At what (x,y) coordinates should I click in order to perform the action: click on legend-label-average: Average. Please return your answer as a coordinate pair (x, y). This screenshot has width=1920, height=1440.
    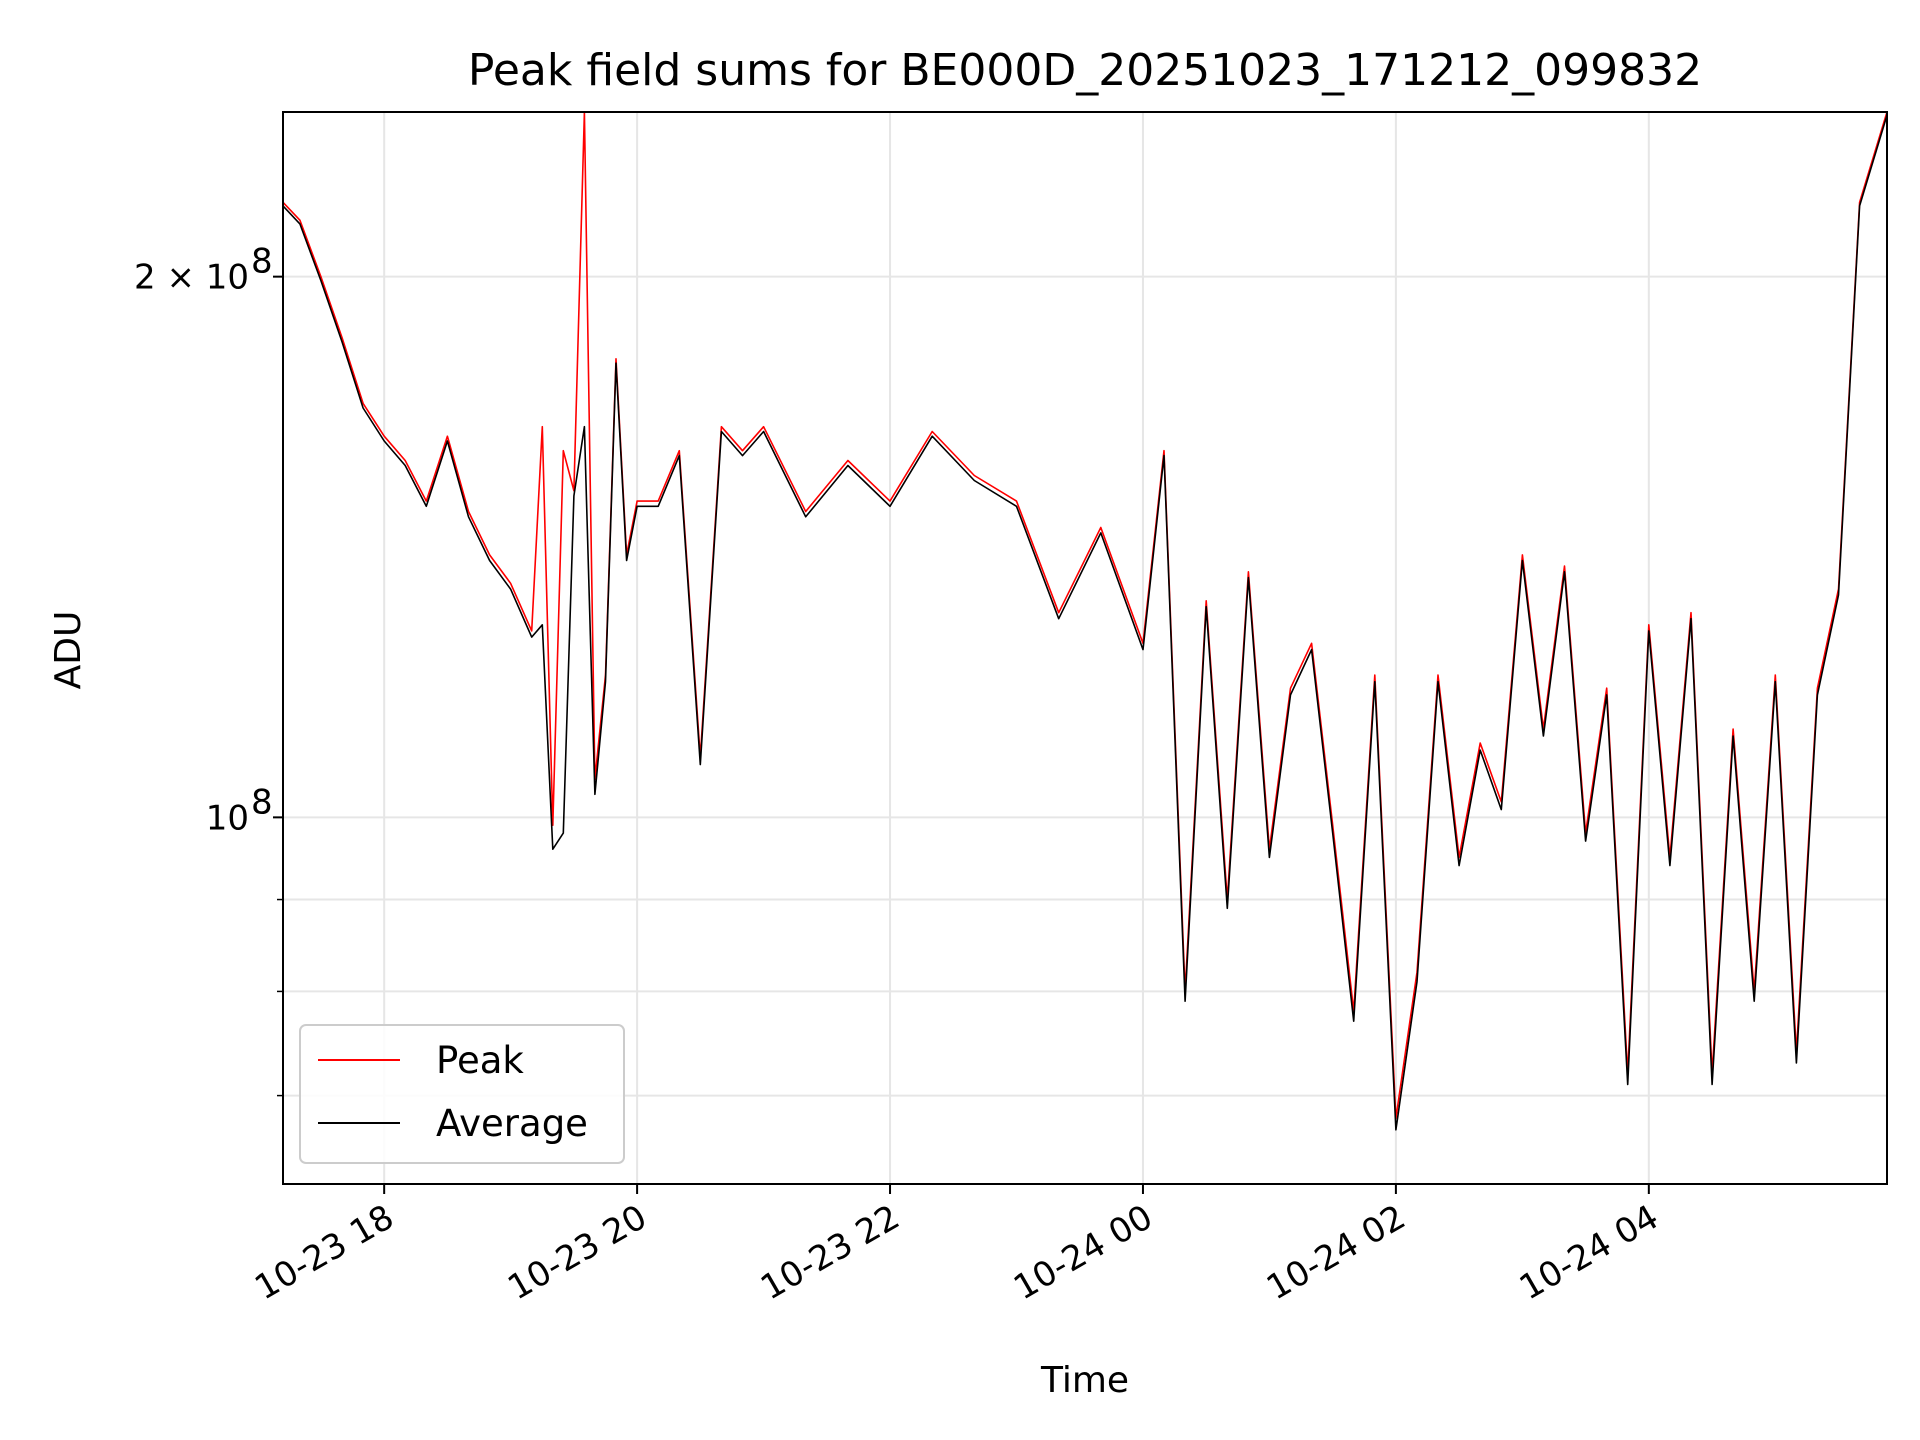
    Looking at the image, I should click on (512, 1123).